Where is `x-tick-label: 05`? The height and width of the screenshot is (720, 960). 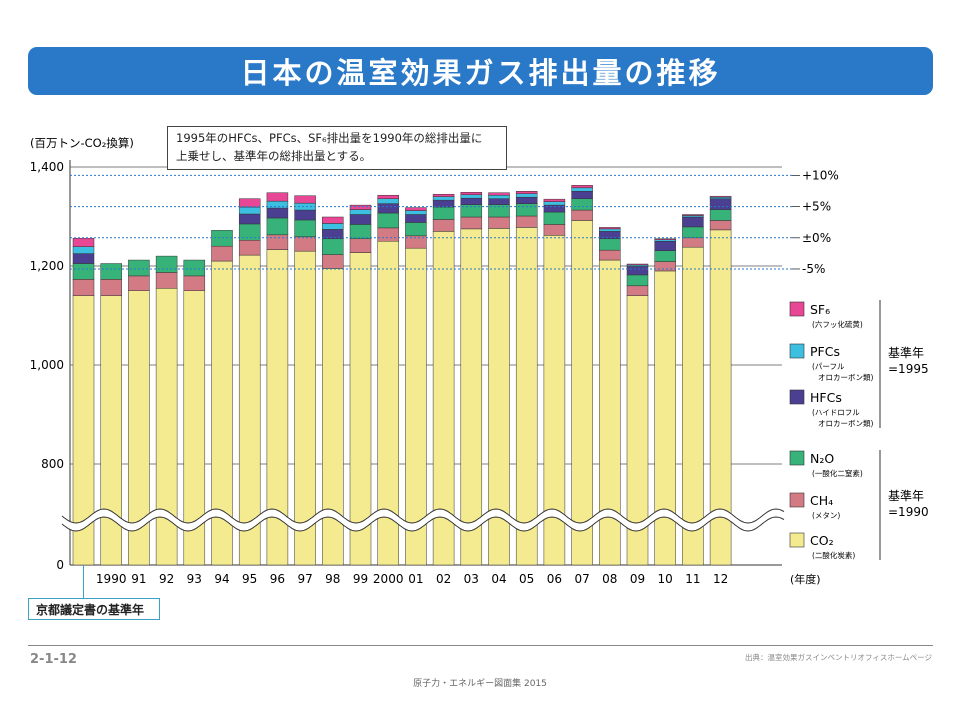 x-tick-label: 05 is located at coordinates (526, 579).